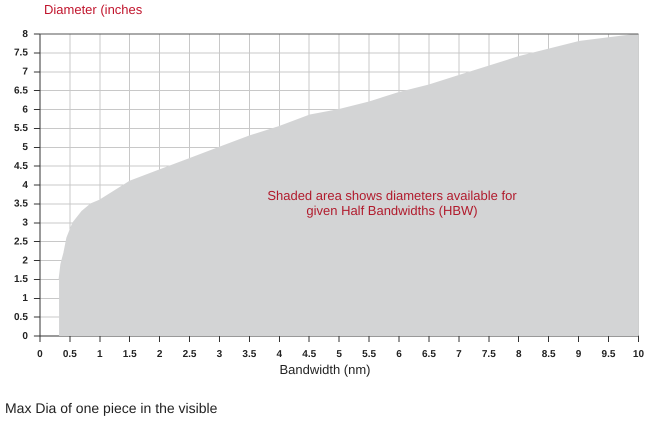 The width and height of the screenshot is (650, 424). Describe the element at coordinates (609, 354) in the screenshot. I see `x-tick-label: 9.5` at that location.